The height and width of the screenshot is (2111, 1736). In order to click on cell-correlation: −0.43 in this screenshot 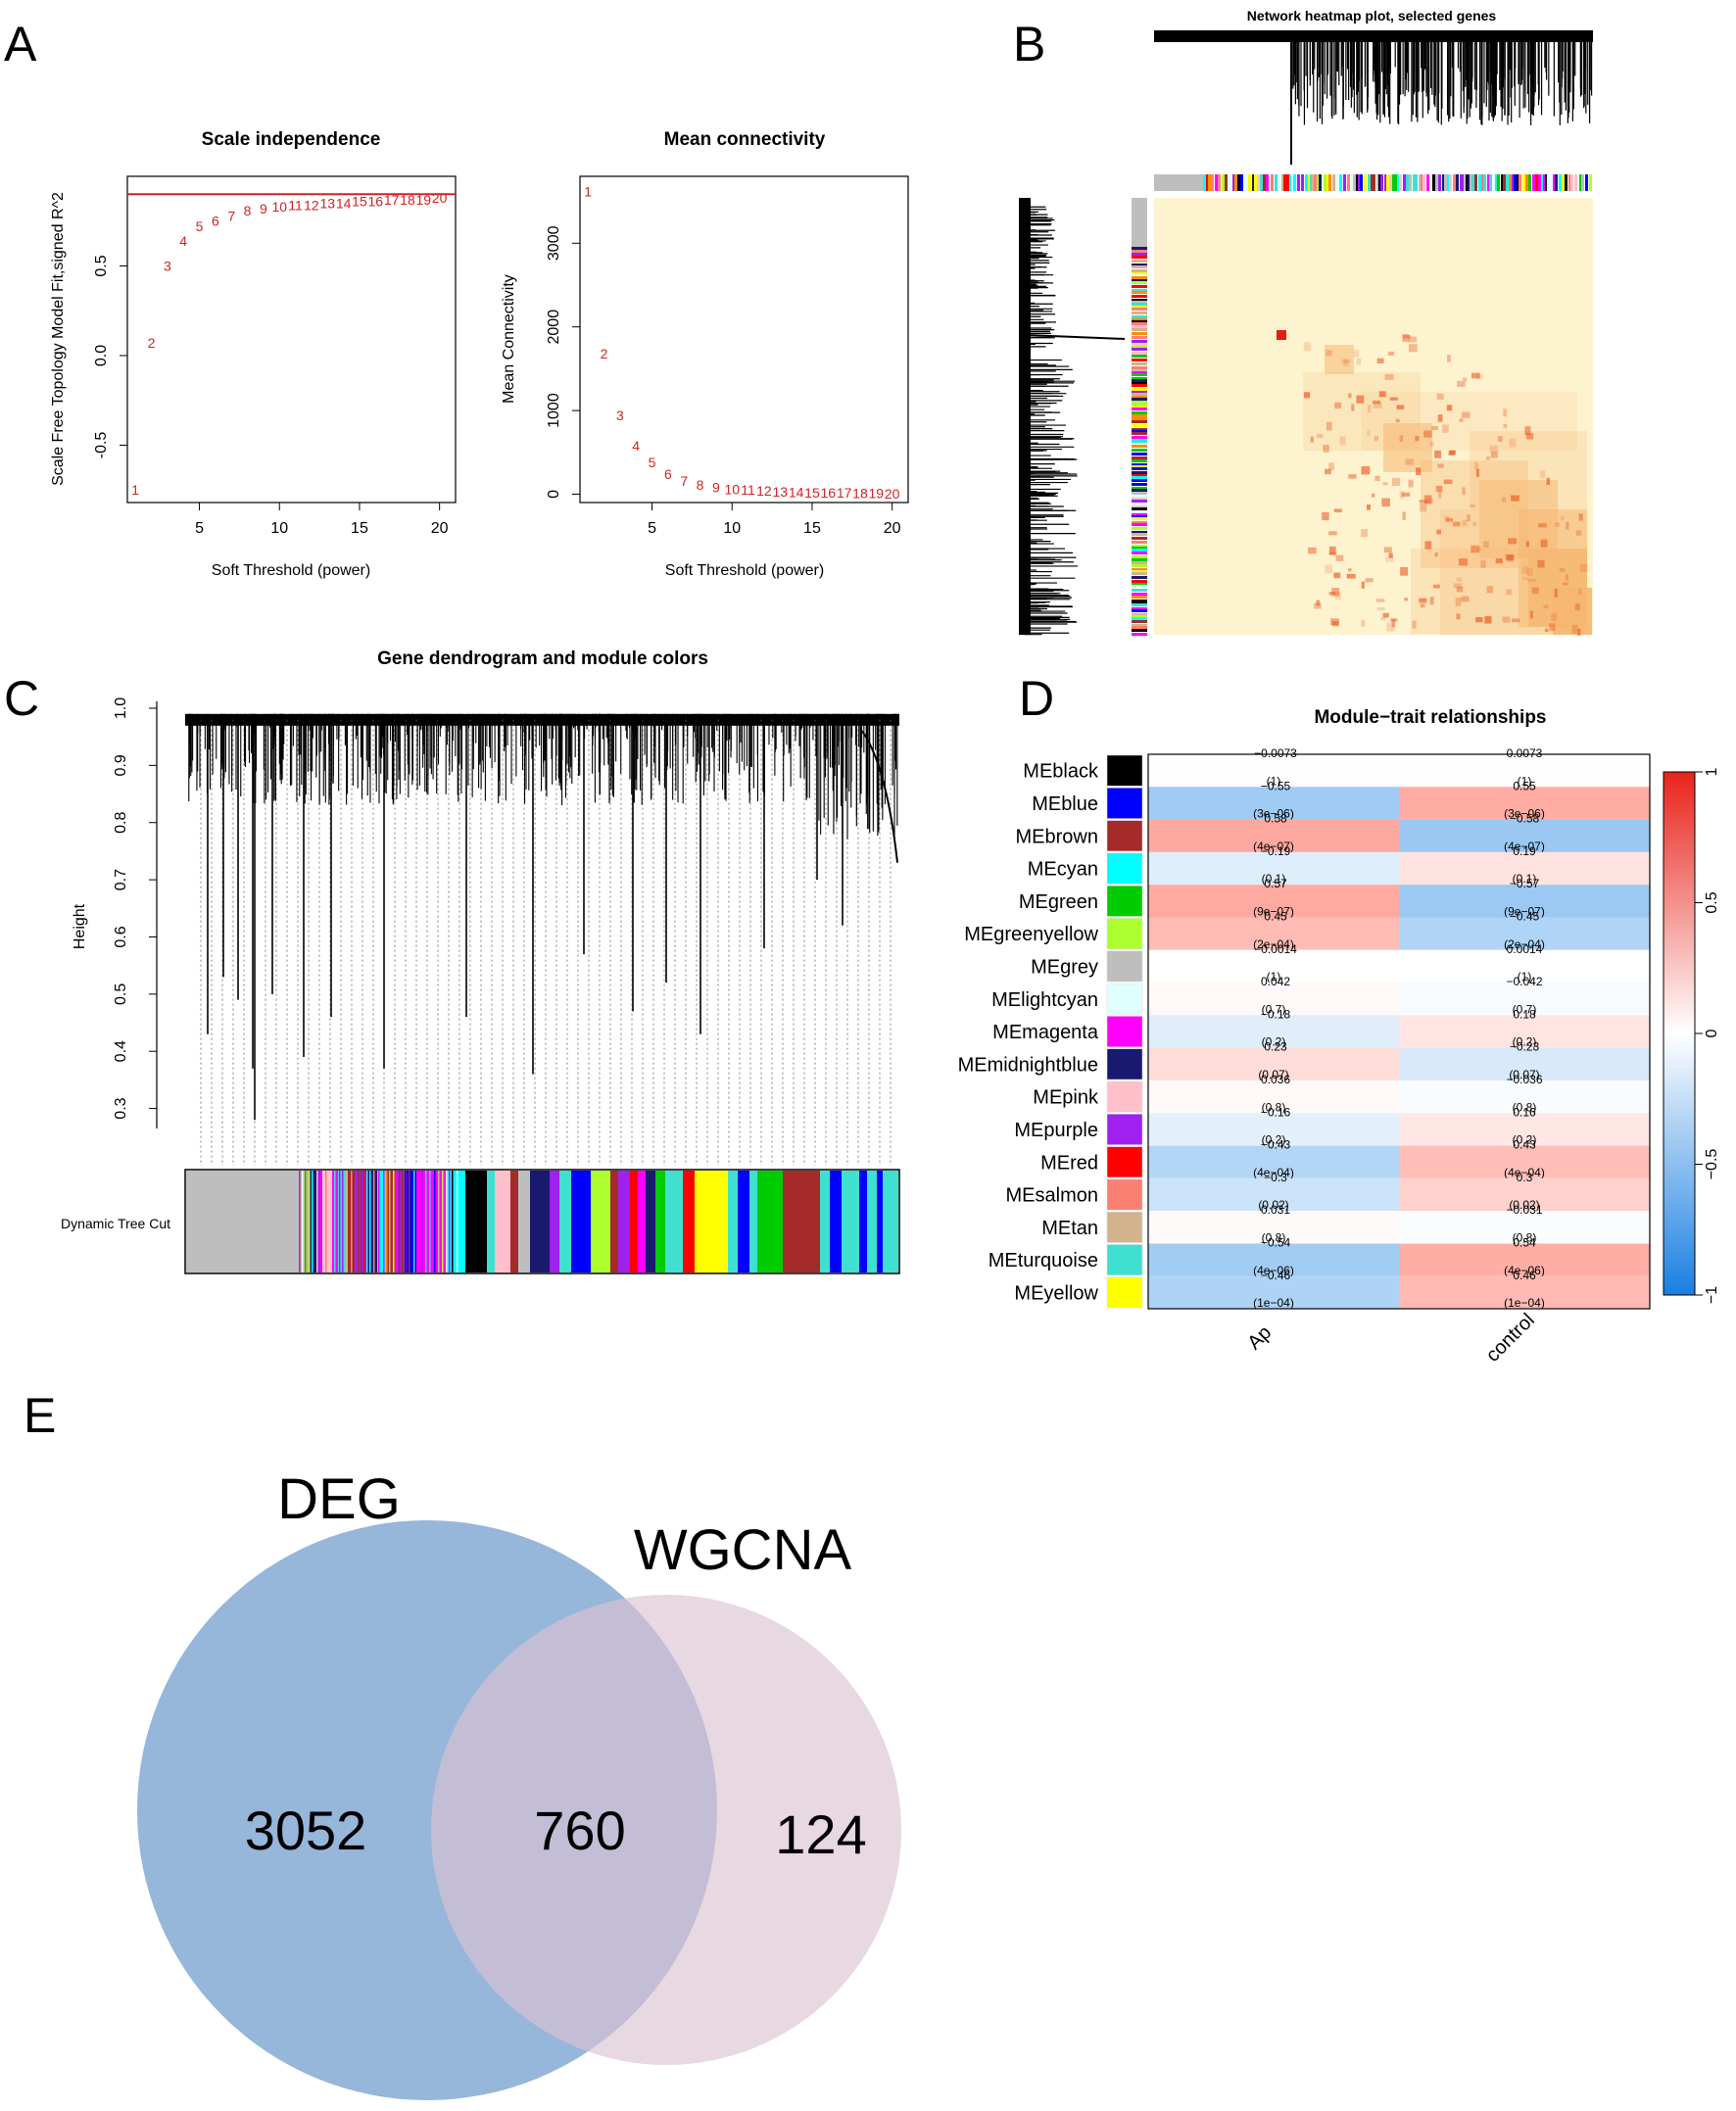, I will do `click(1276, 1145)`.